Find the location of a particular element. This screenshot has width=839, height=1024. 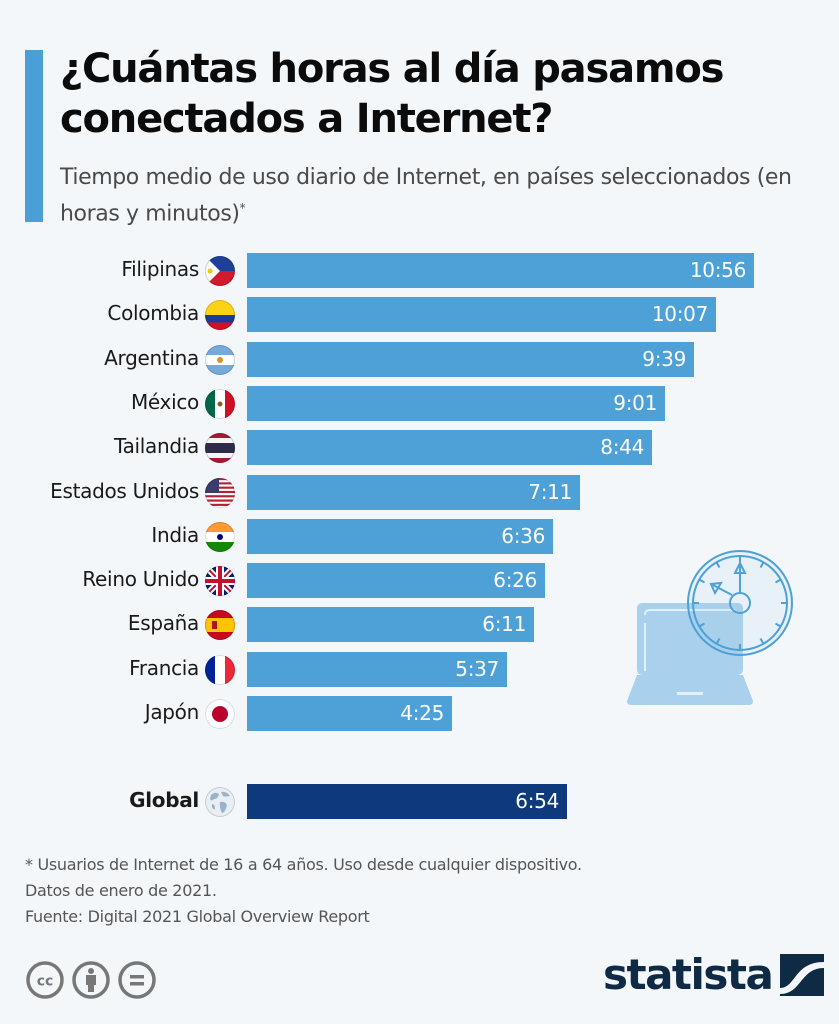

no-derivatives-icon is located at coordinates (137, 980).